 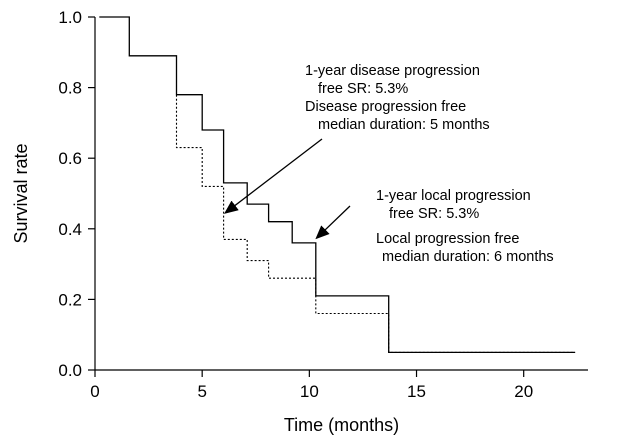 I want to click on y-tick-label: 0.4, so click(x=70, y=229).